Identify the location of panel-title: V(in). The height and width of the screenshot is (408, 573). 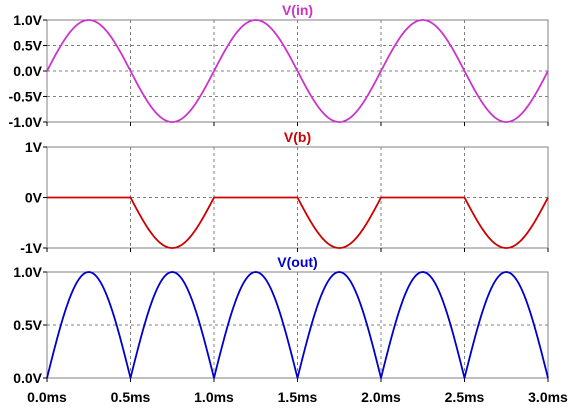
(297, 10).